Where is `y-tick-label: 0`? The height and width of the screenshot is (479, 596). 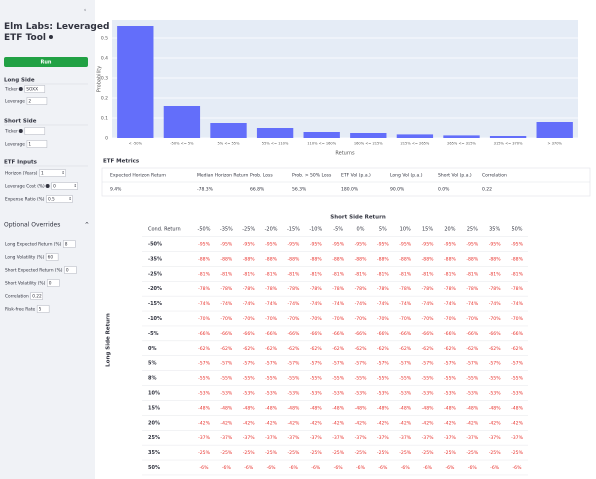
y-tick-label: 0 is located at coordinates (106, 139).